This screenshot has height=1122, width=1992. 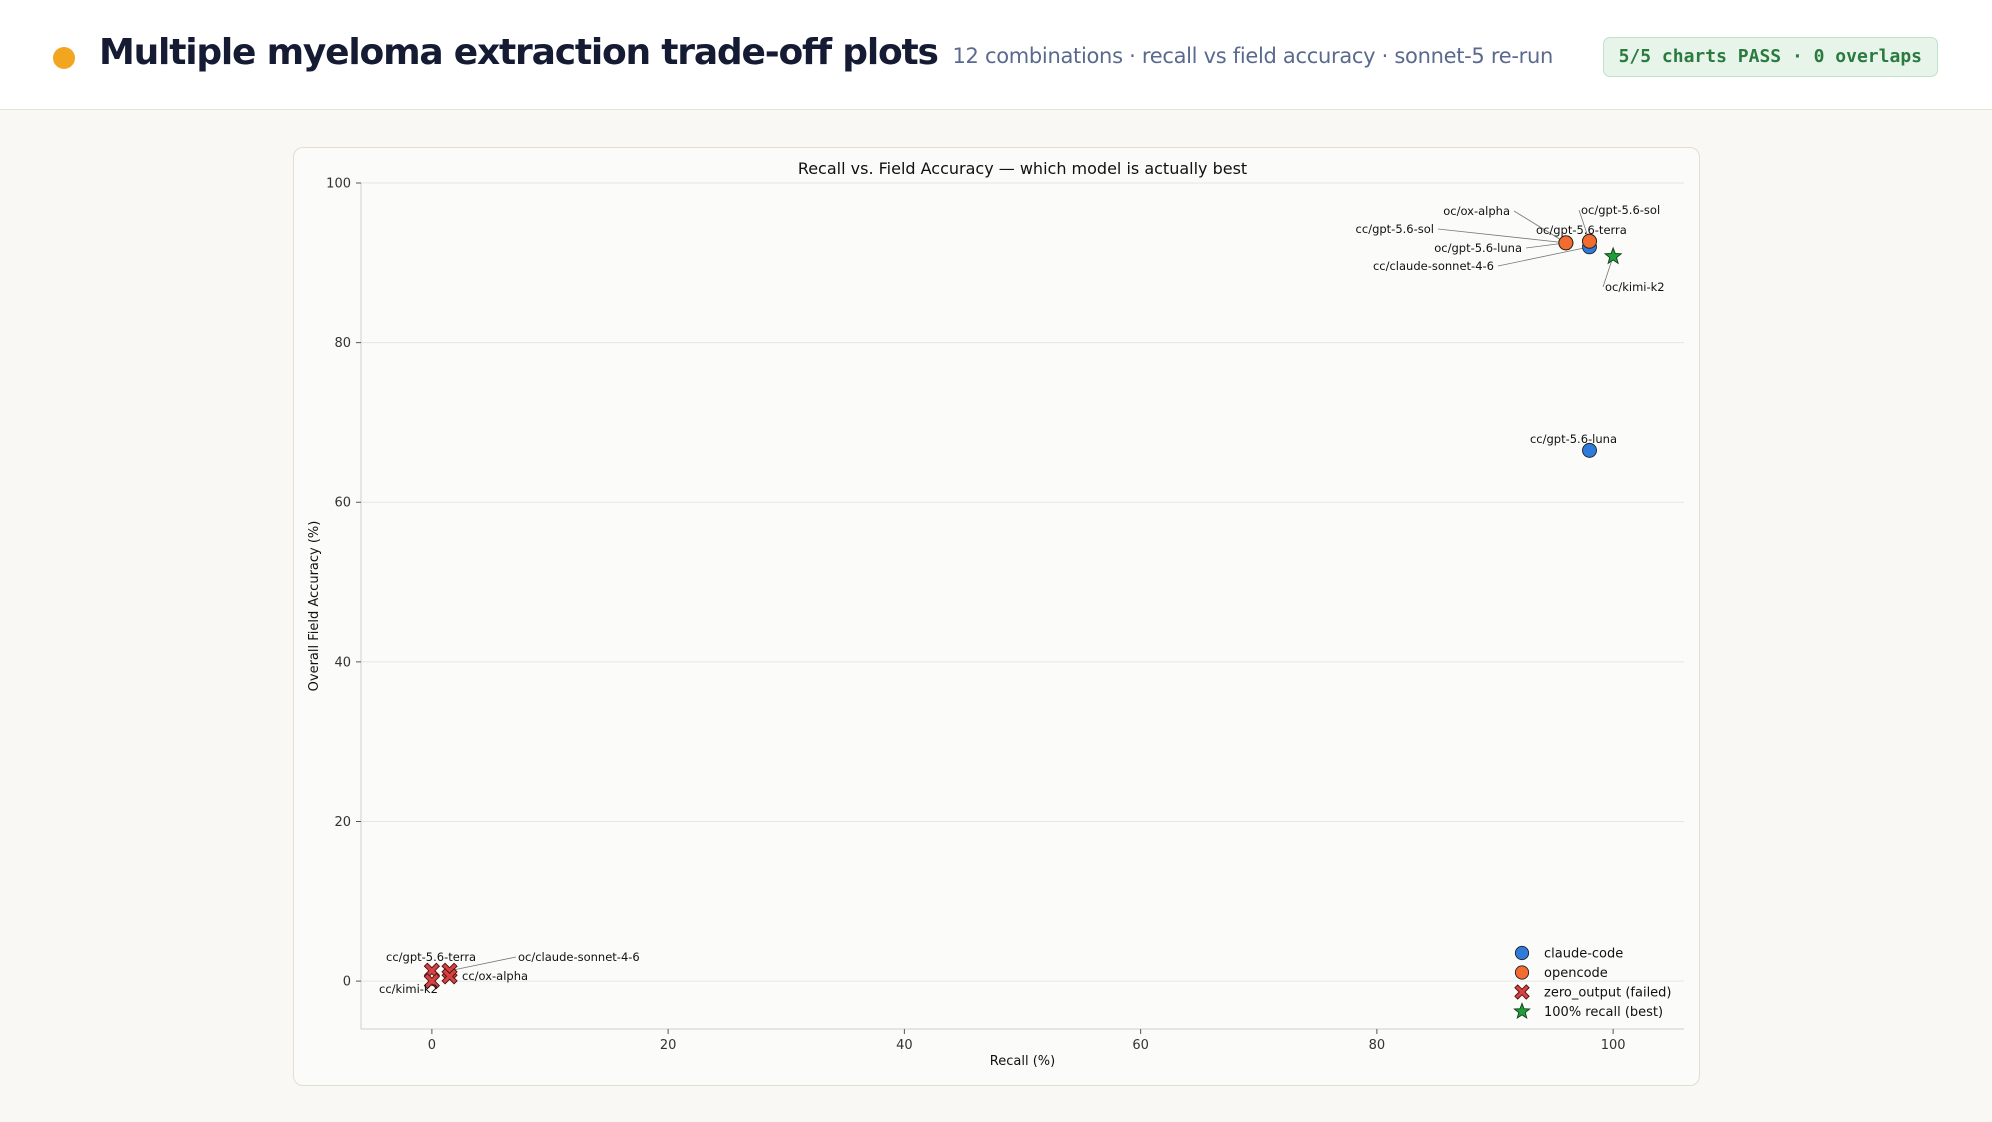 What do you see at coordinates (1395, 229) in the screenshot?
I see `point-label: cc/gpt-5.6-sol` at bounding box center [1395, 229].